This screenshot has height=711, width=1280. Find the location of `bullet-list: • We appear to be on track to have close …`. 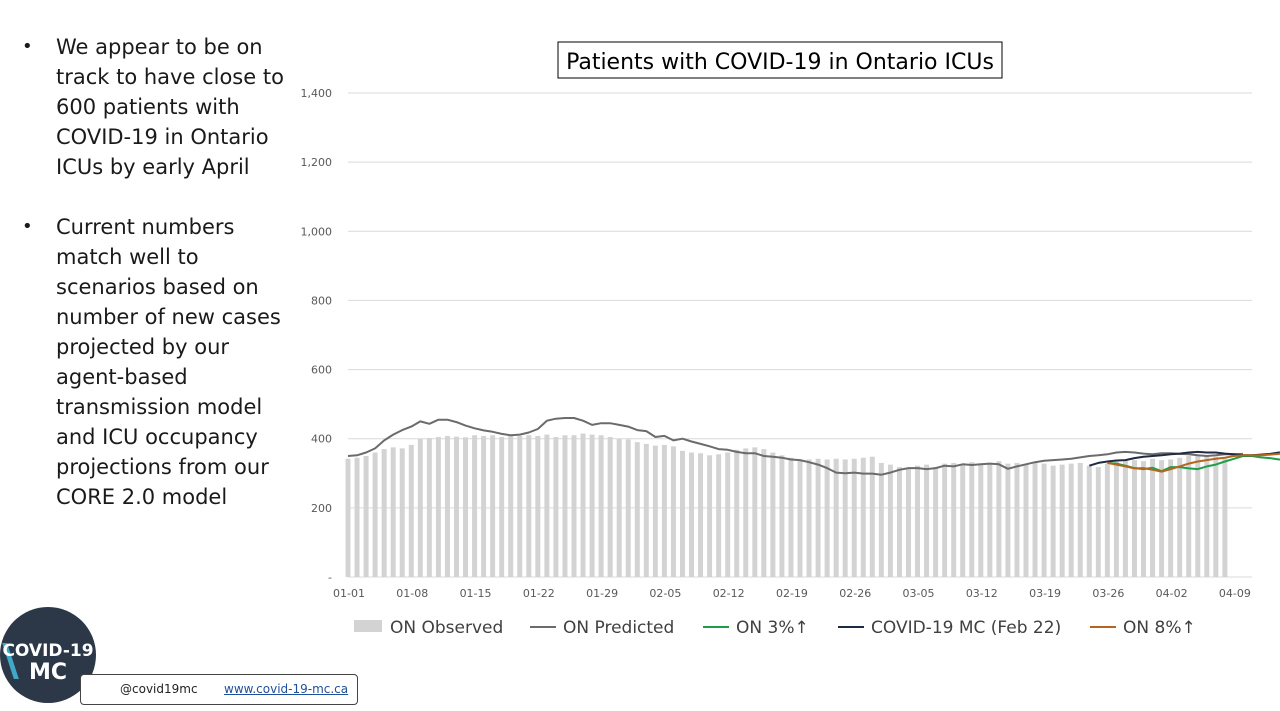

bullet-list: • We appear to be on track to have close … is located at coordinates (153, 287).